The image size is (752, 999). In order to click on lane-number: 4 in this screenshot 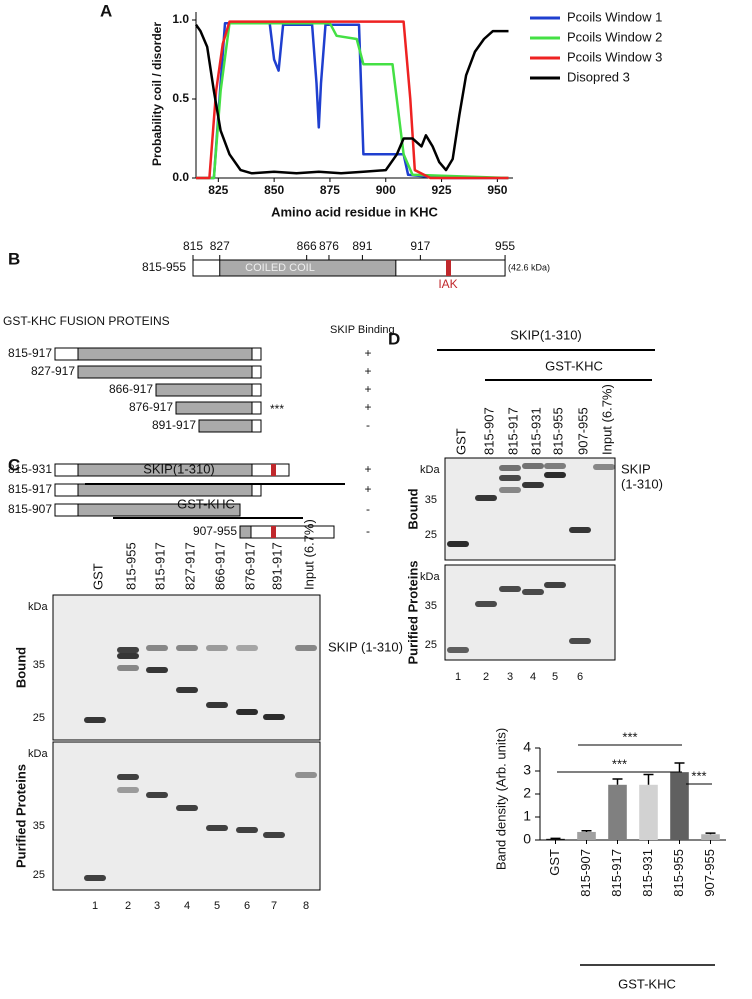, I will do `click(533, 677)`.